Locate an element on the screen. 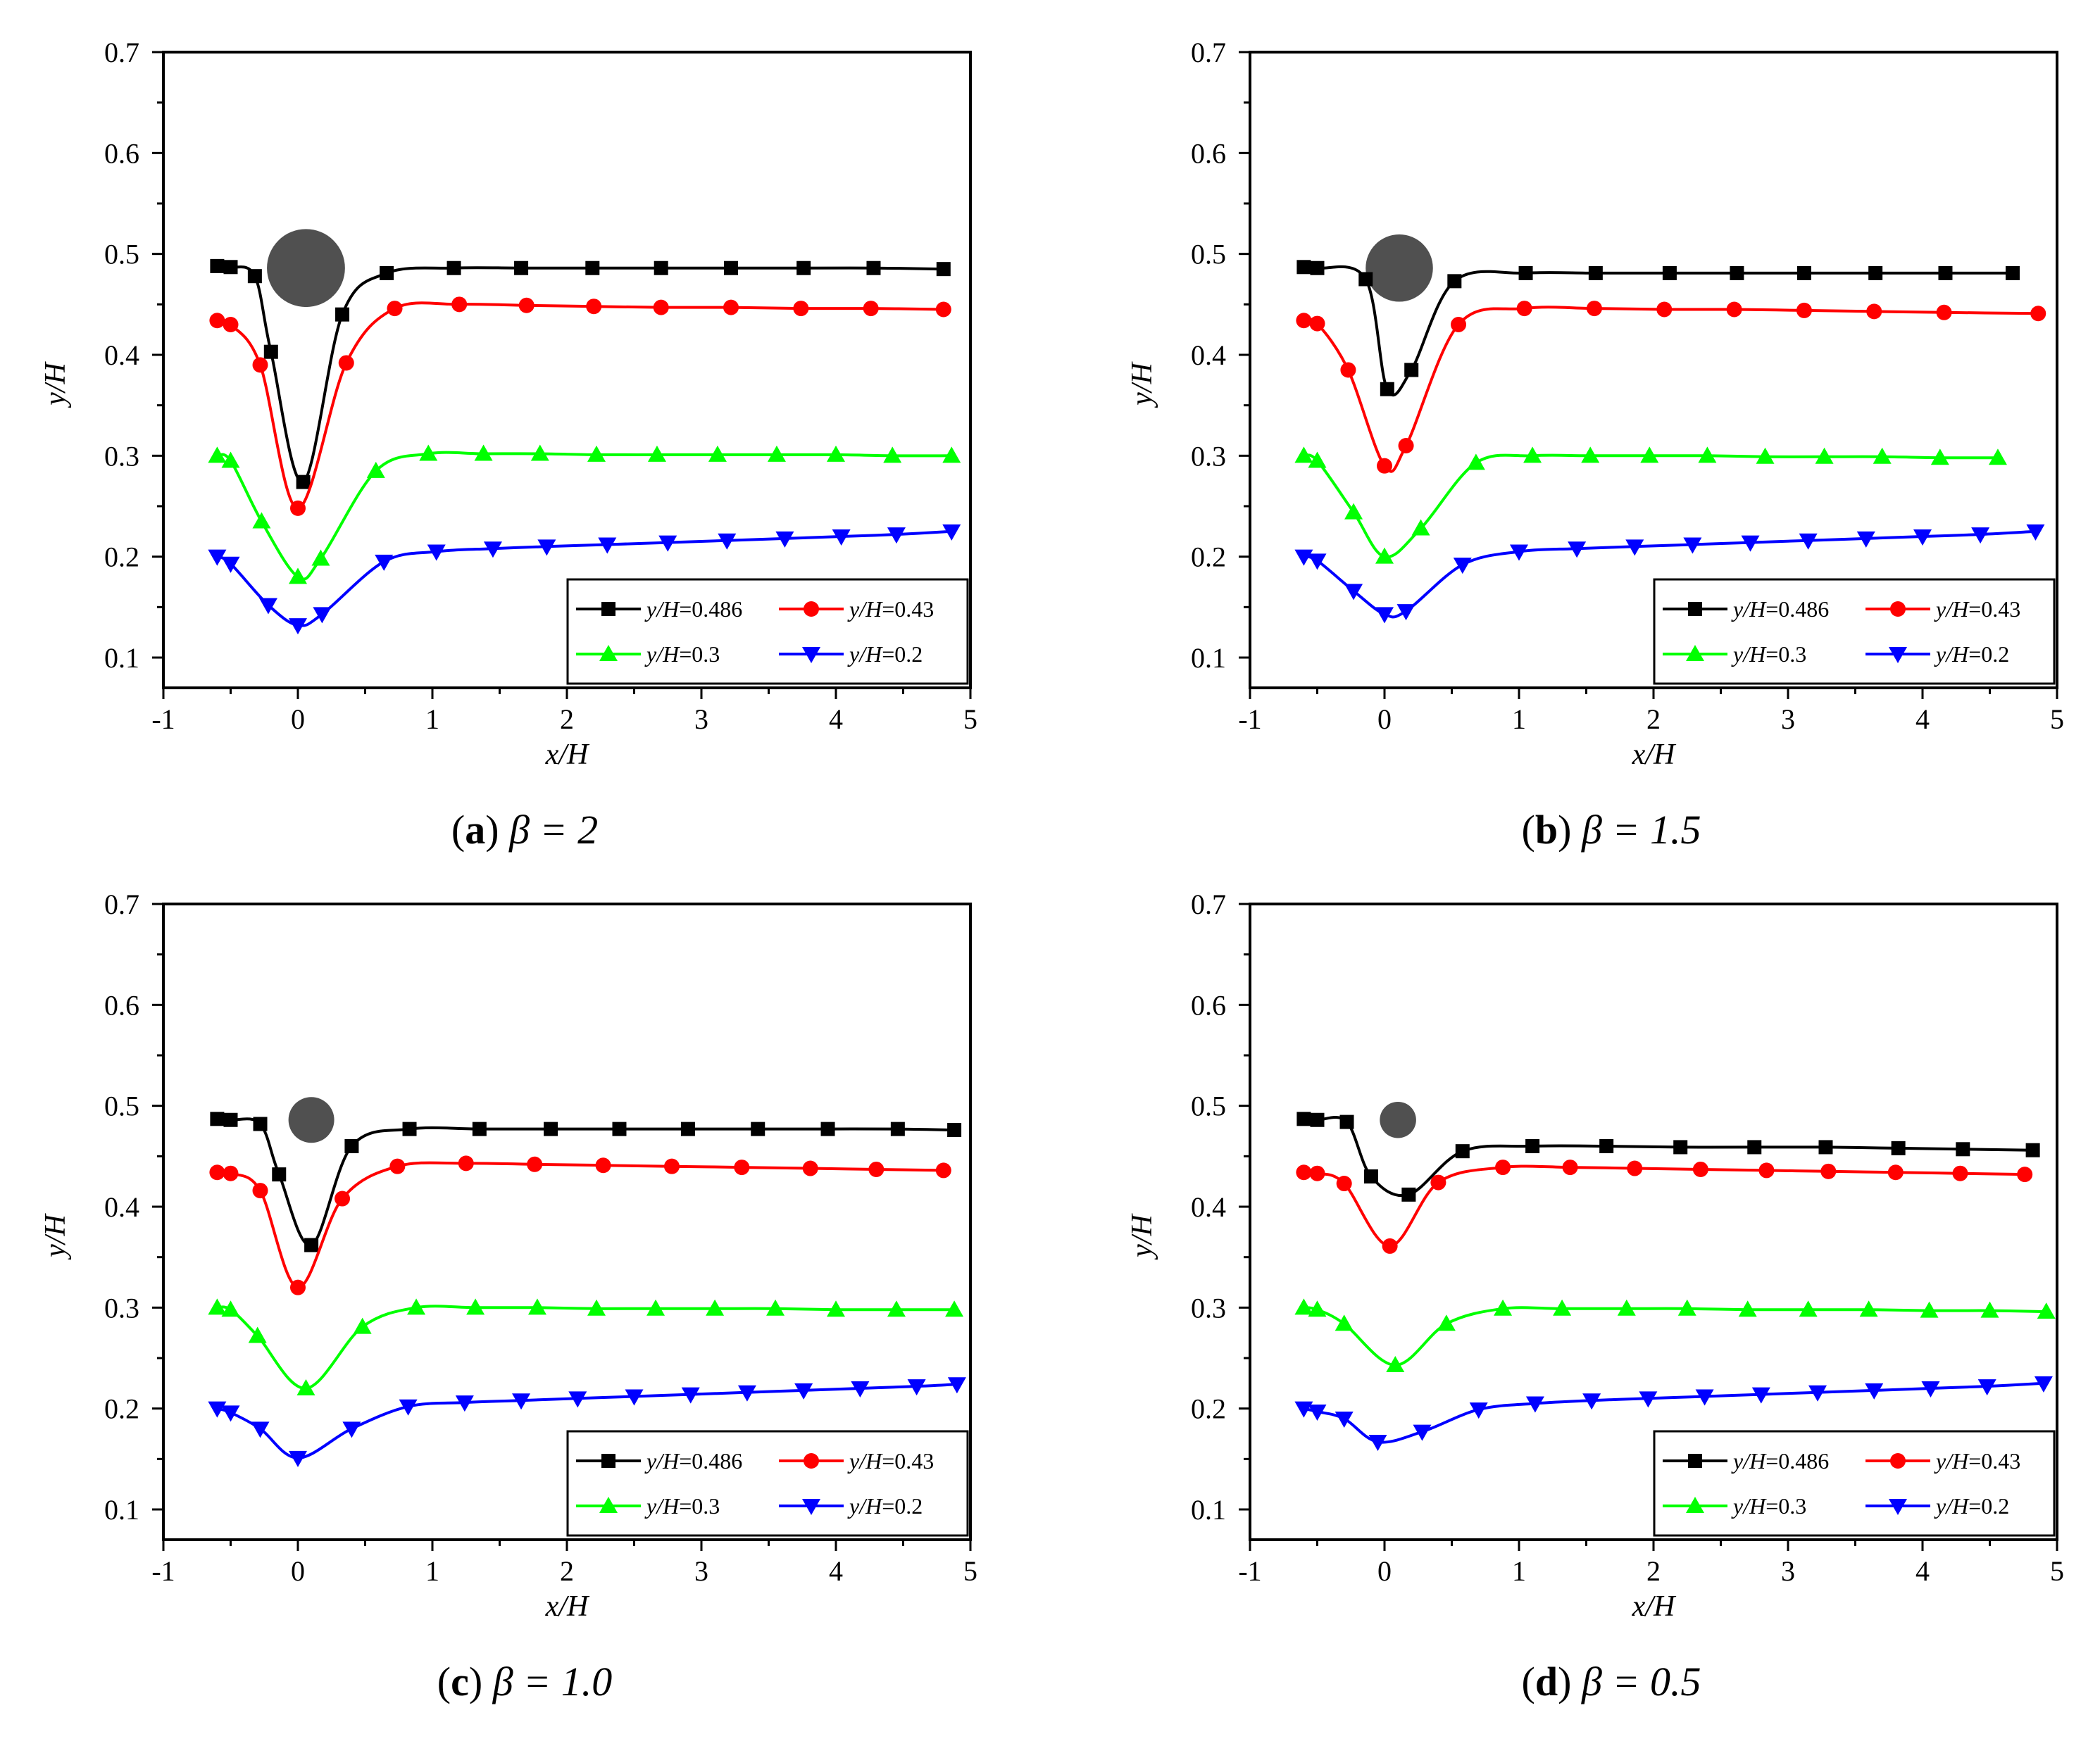 This screenshot has width=2100, height=1746. series-triangle-down is located at coordinates (587, 1422).